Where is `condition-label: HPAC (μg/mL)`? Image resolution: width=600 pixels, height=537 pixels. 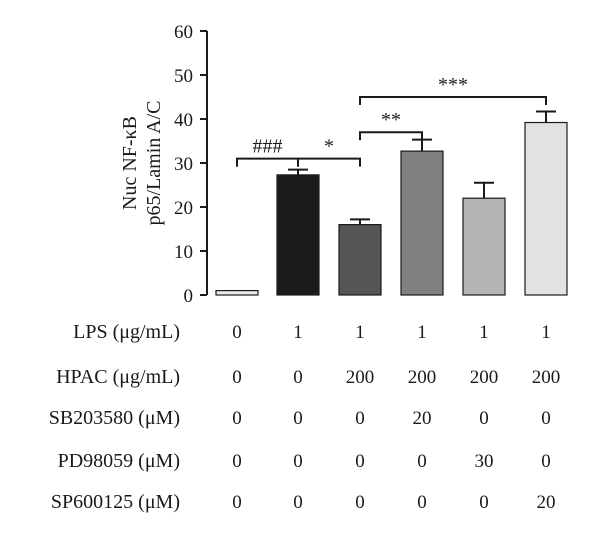
condition-label: HPAC (μg/mL) is located at coordinates (118, 377).